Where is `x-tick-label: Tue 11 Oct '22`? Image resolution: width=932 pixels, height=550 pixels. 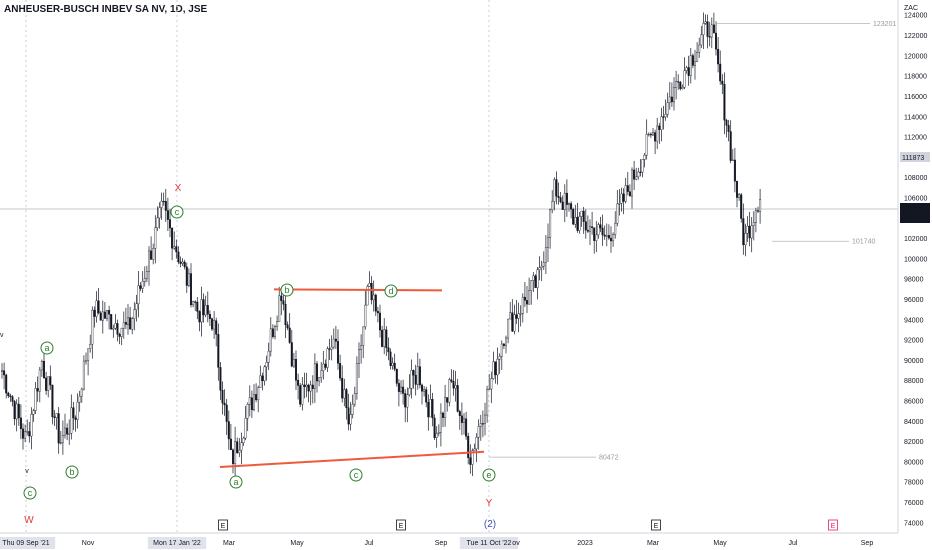
x-tick-label: Tue 11 Oct '22 is located at coordinates (489, 543).